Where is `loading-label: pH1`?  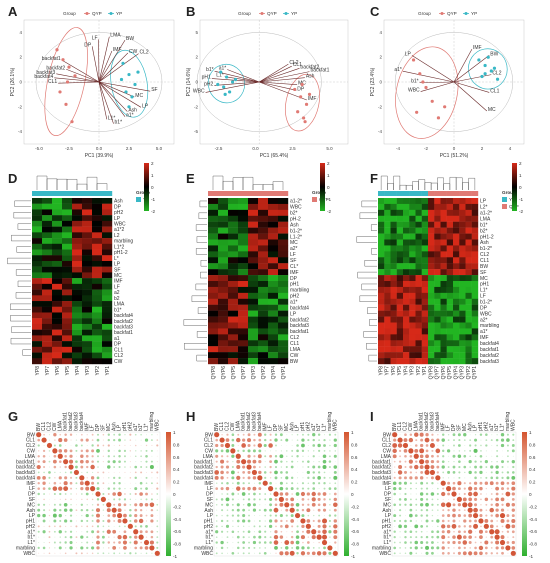
loading-label: pH1 is located at coordinates (206, 78).